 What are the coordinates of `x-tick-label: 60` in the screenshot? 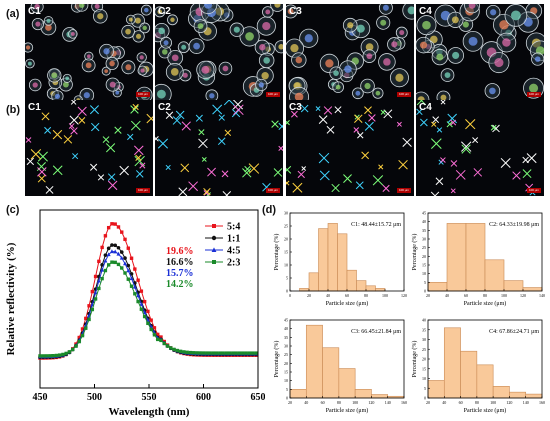 It's located at (323, 402).